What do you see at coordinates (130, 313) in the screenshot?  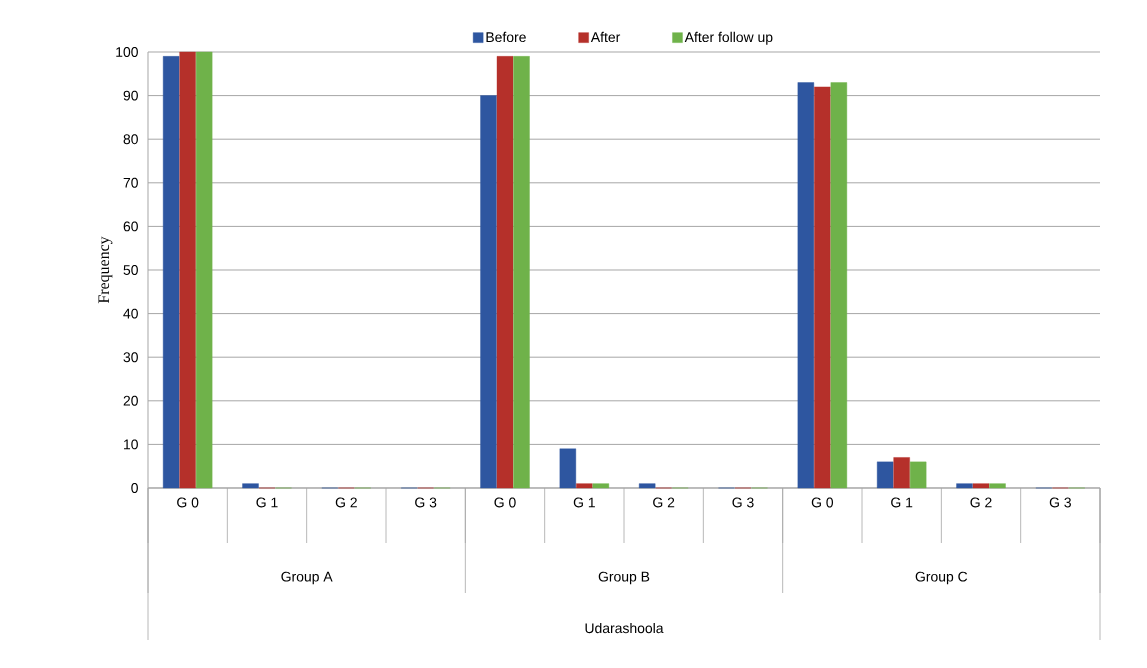 I see `y-tick-label: 40` at bounding box center [130, 313].